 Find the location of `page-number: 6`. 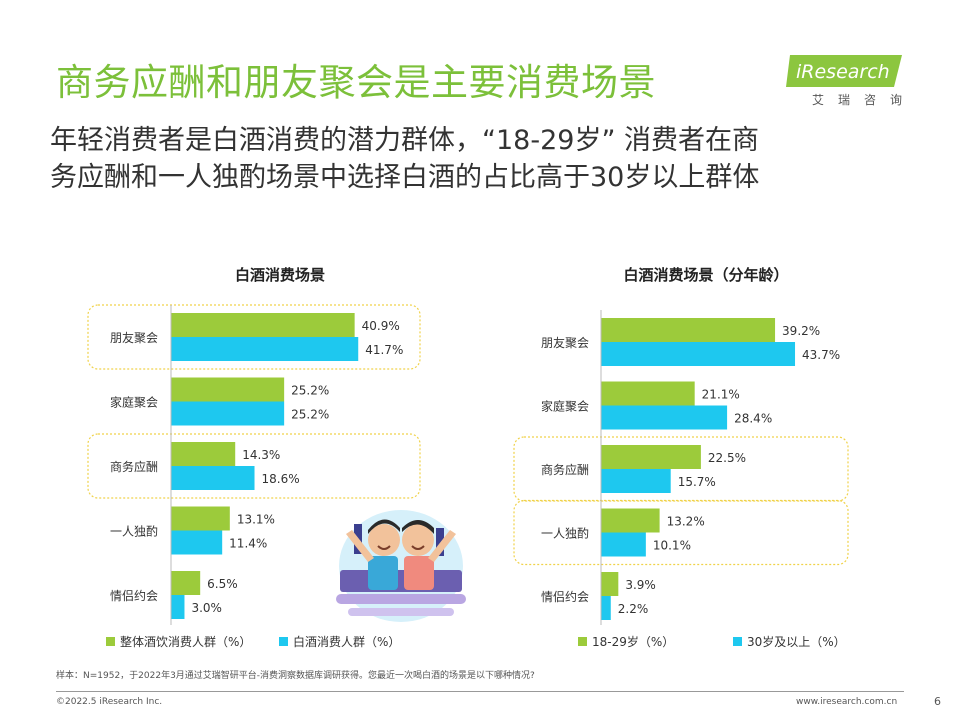

page-number: 6 is located at coordinates (937, 701).